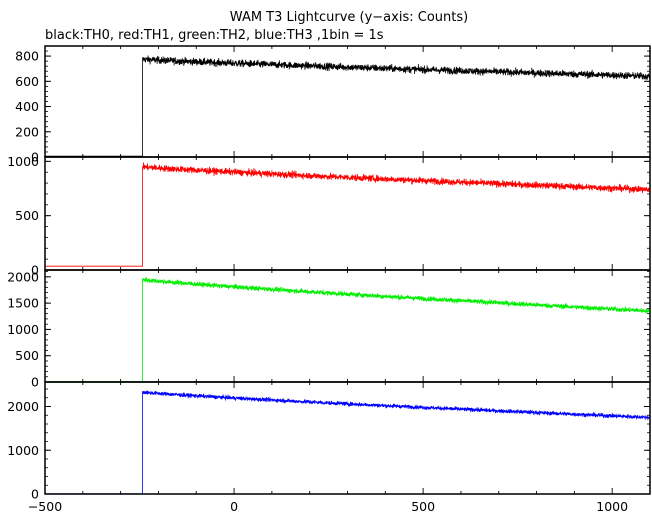  What do you see at coordinates (328, 506) in the screenshot?
I see `x-axis: −500 0 500 1000` at bounding box center [328, 506].